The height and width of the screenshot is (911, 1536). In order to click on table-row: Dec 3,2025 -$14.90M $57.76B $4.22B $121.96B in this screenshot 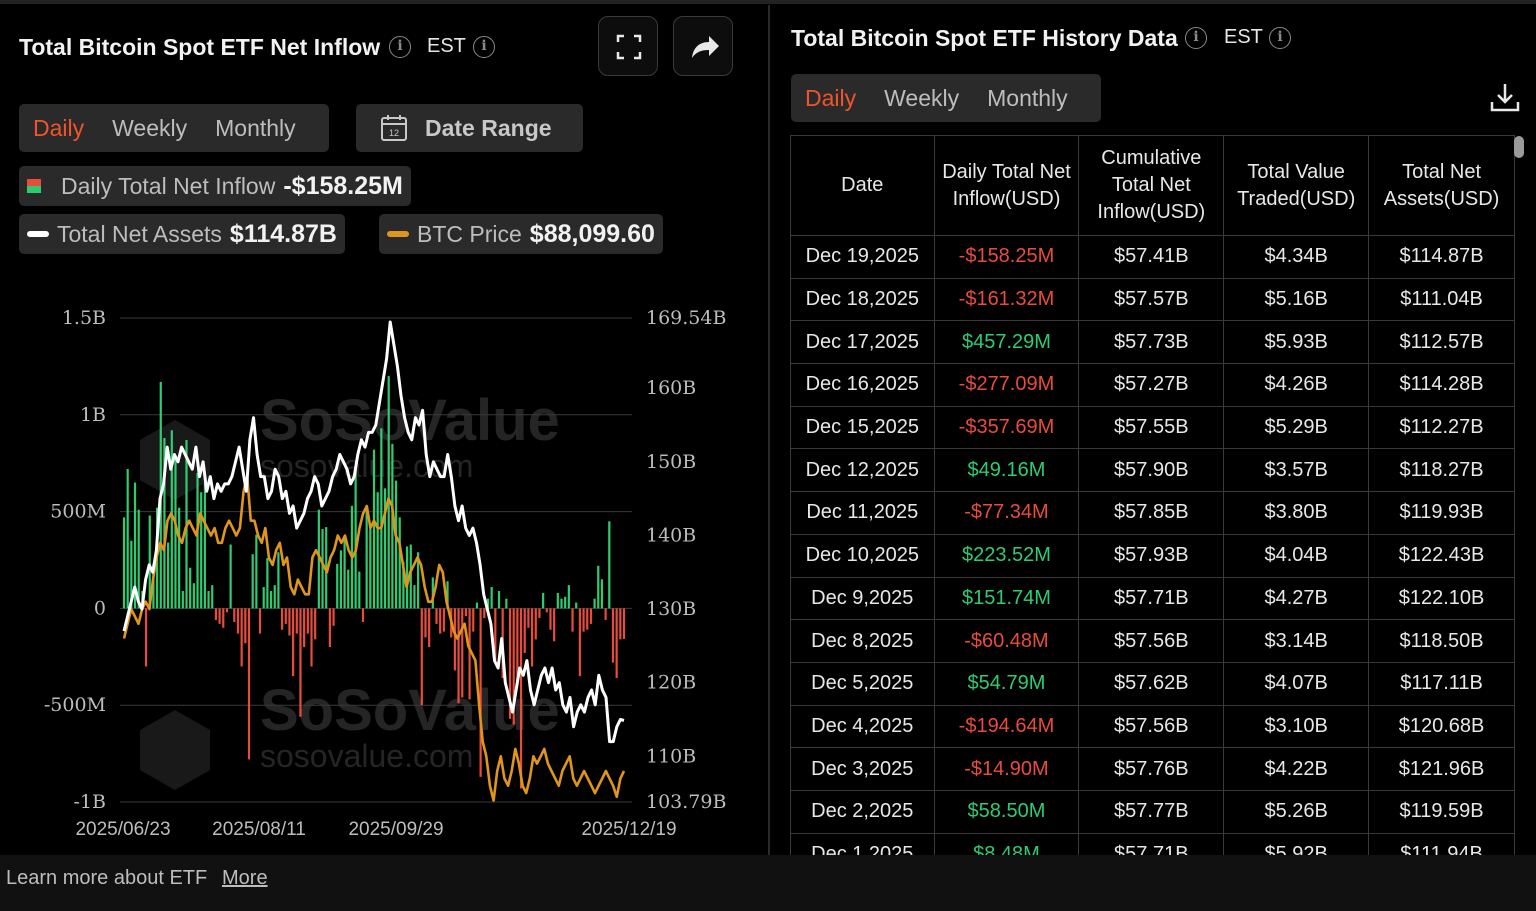, I will do `click(1152, 769)`.